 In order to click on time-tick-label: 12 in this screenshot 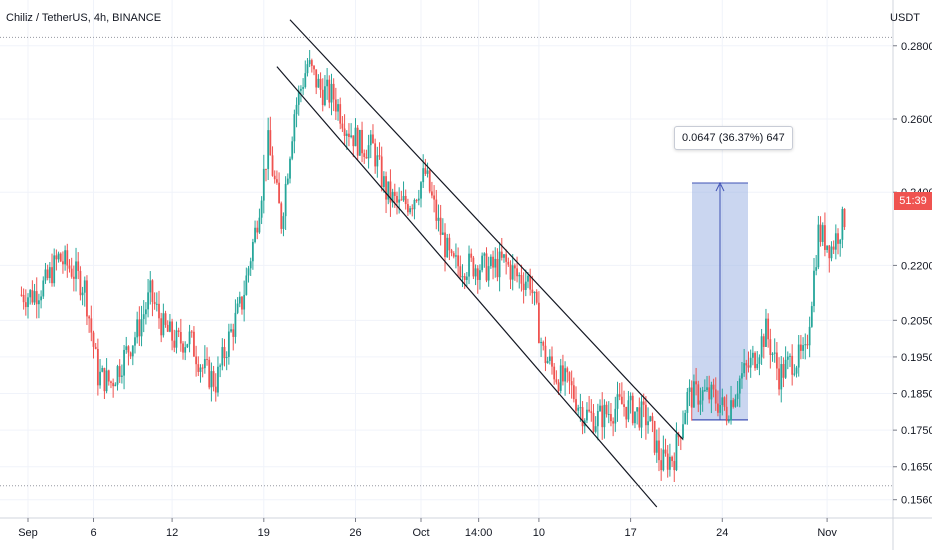, I will do `click(172, 533)`.